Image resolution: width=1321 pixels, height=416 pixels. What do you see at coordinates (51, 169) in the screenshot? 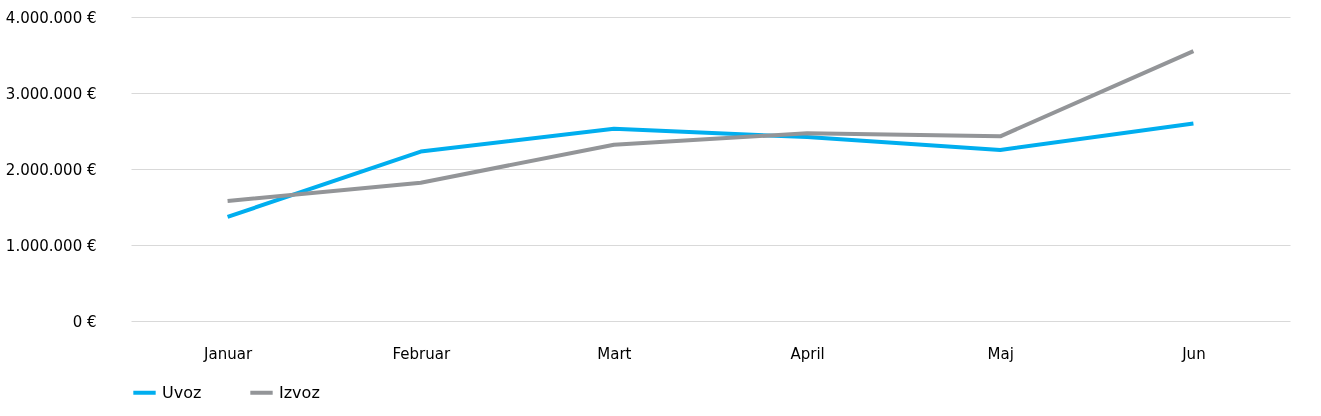
I see `y-tick-label: 2.000.000 €` at bounding box center [51, 169].